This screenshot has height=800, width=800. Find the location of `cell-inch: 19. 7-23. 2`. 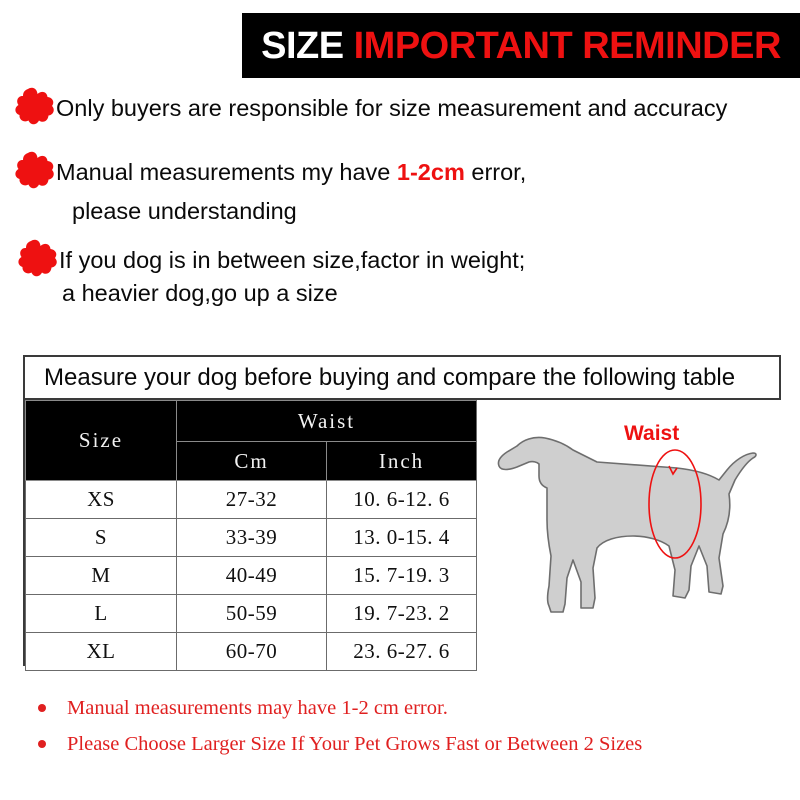

cell-inch: 19. 7-23. 2 is located at coordinates (401, 613).